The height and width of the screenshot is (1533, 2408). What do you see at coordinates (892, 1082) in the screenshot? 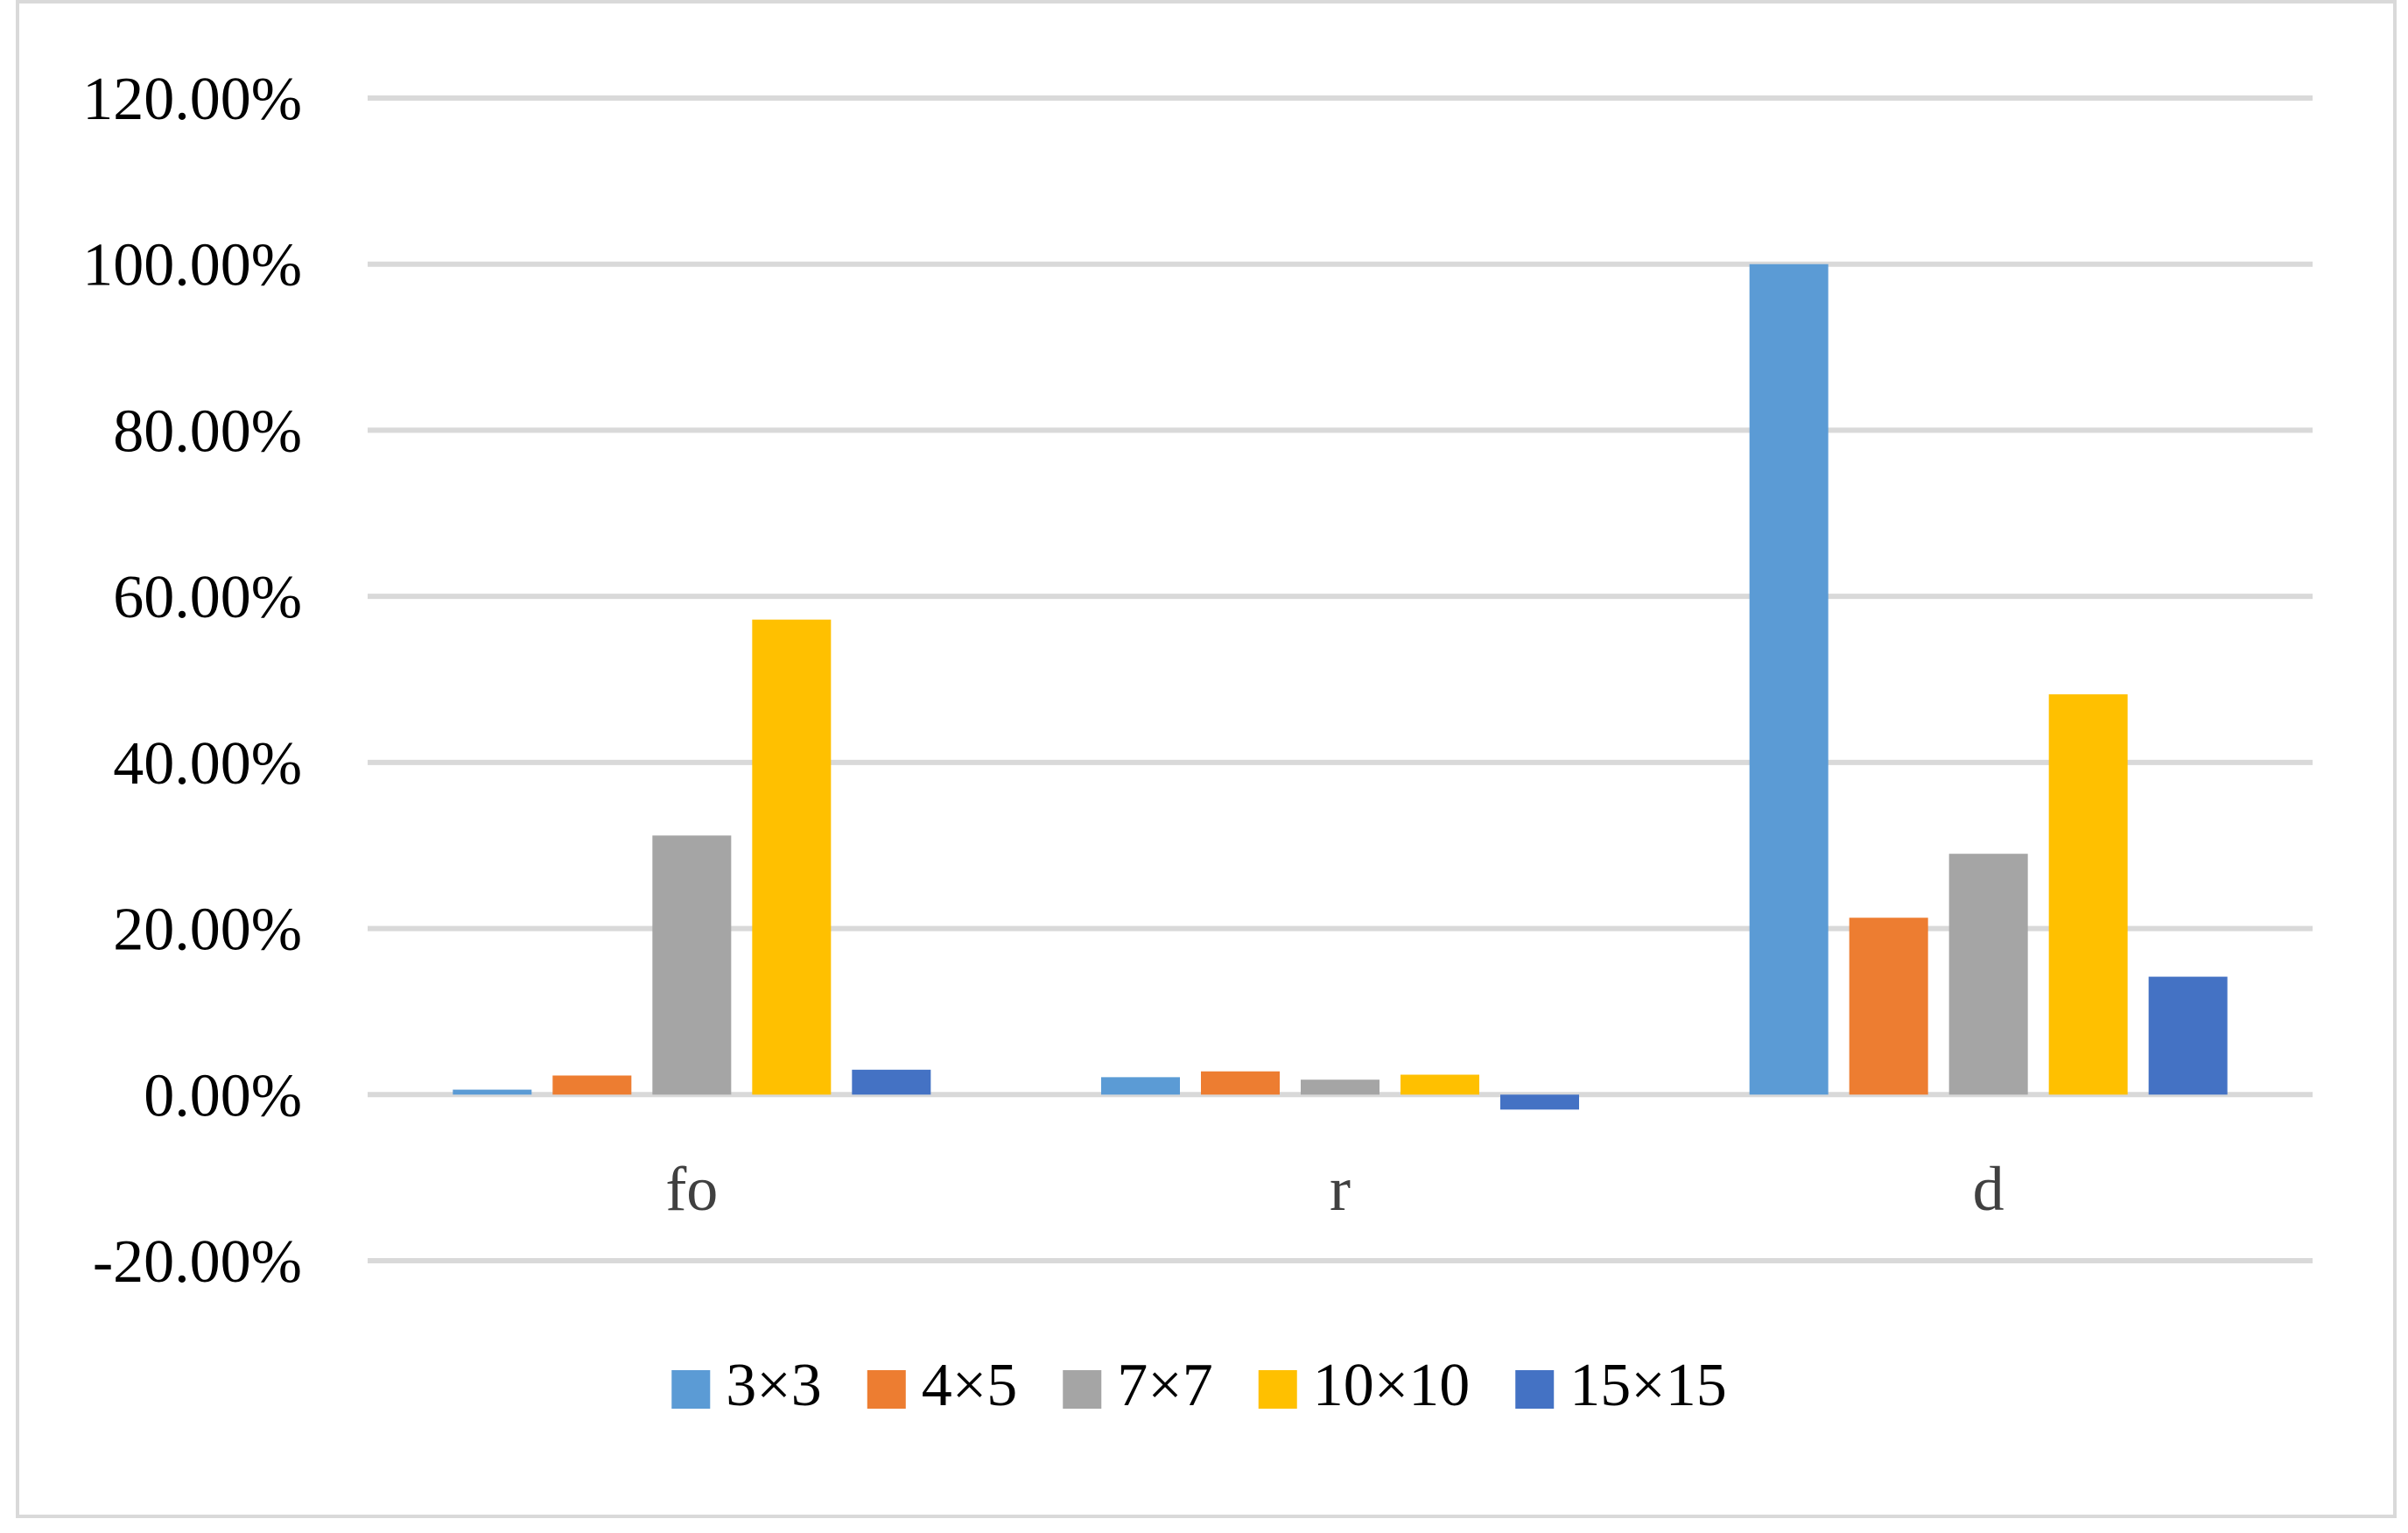
I see `bar-fo-15×15` at bounding box center [892, 1082].